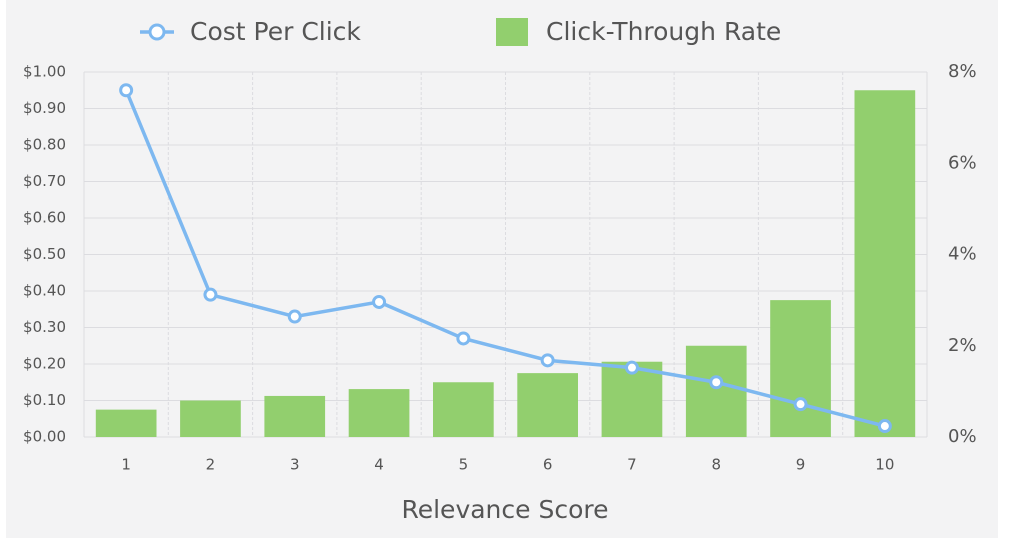  I want to click on y-tick-label: $0.20, so click(44, 364).